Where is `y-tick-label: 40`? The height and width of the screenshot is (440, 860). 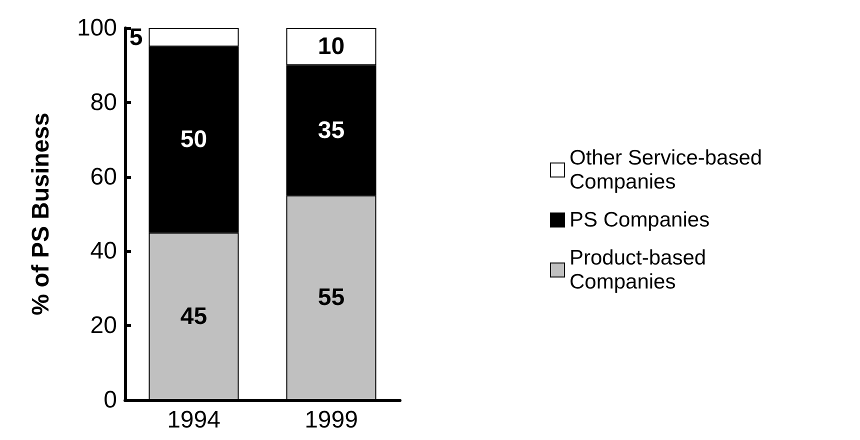
y-tick-label: 40 is located at coordinates (103, 251).